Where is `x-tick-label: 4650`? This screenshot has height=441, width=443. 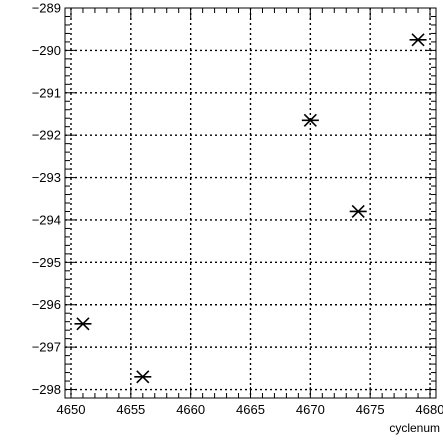 x-tick-label: 4650 is located at coordinates (71, 409).